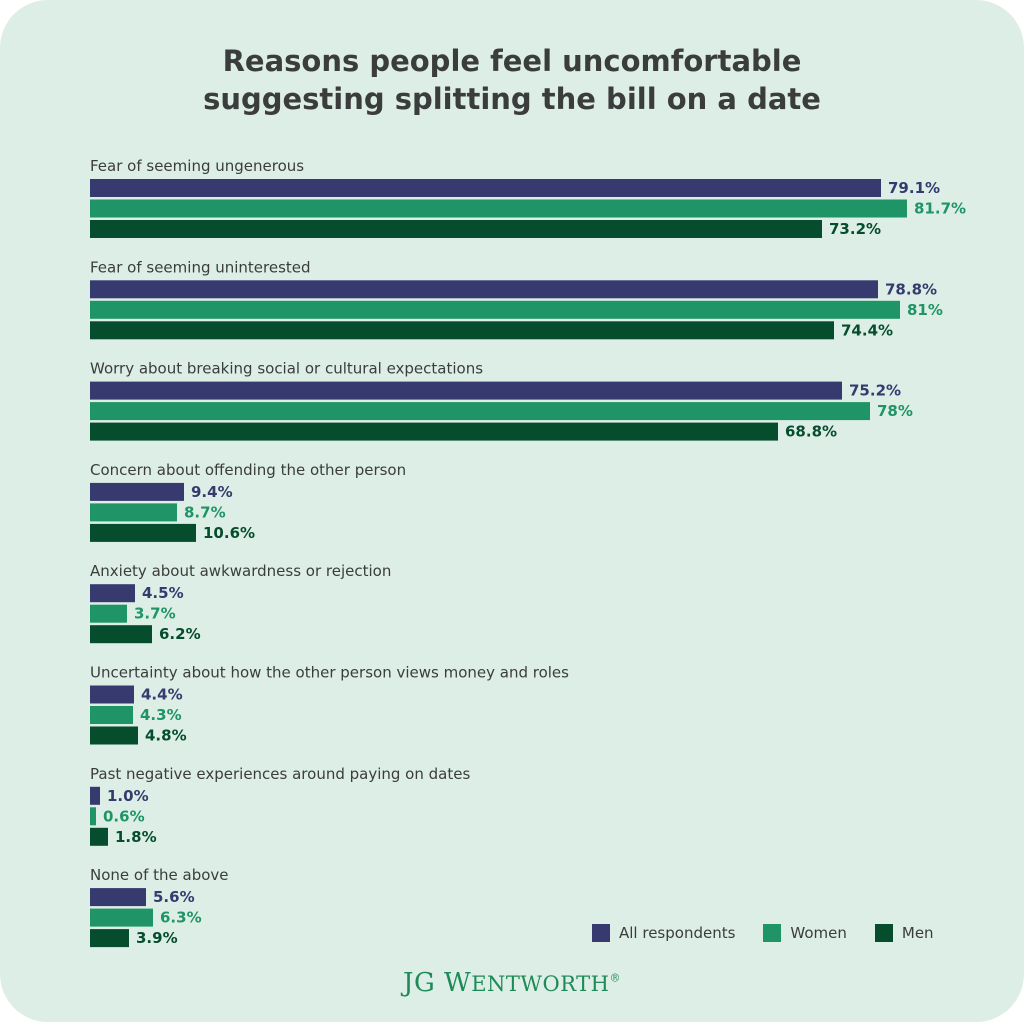 This screenshot has width=1024, height=1022. I want to click on category-label: Concern about offending the other person, so click(248, 470).